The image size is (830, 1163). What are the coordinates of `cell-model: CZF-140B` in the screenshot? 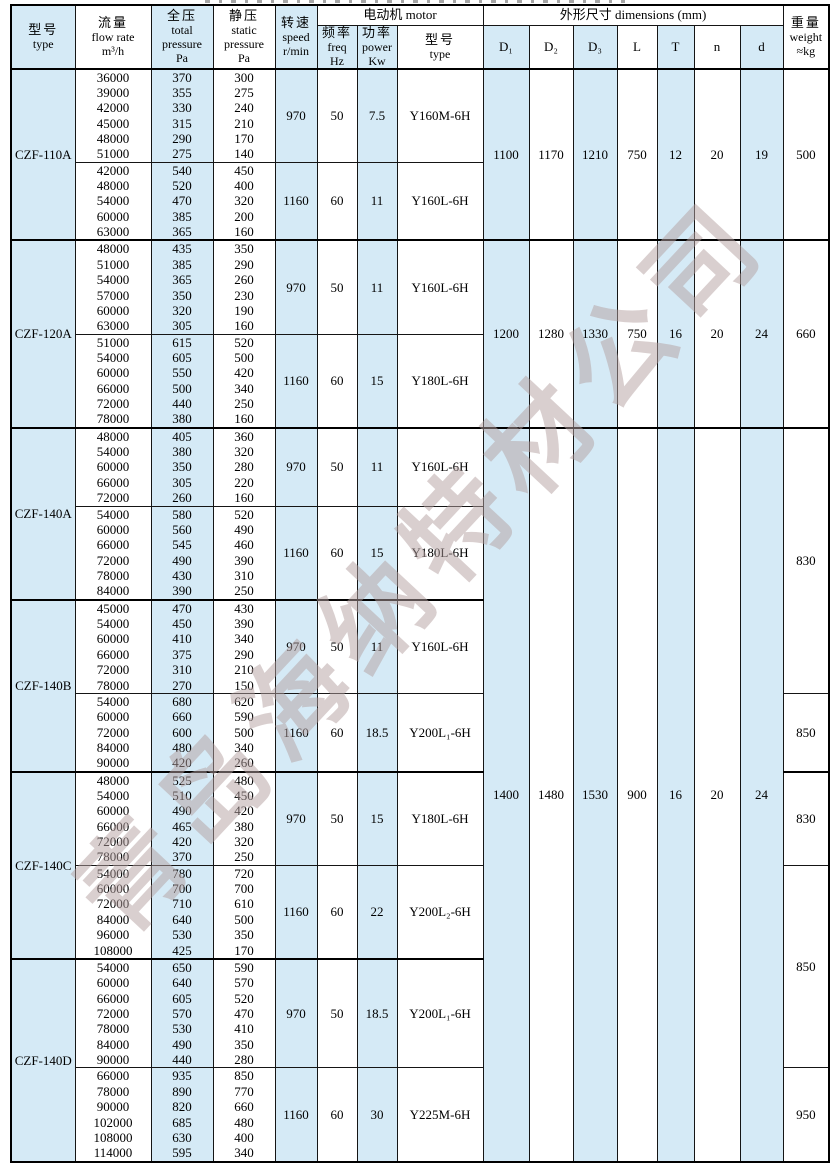 It's located at (43, 685).